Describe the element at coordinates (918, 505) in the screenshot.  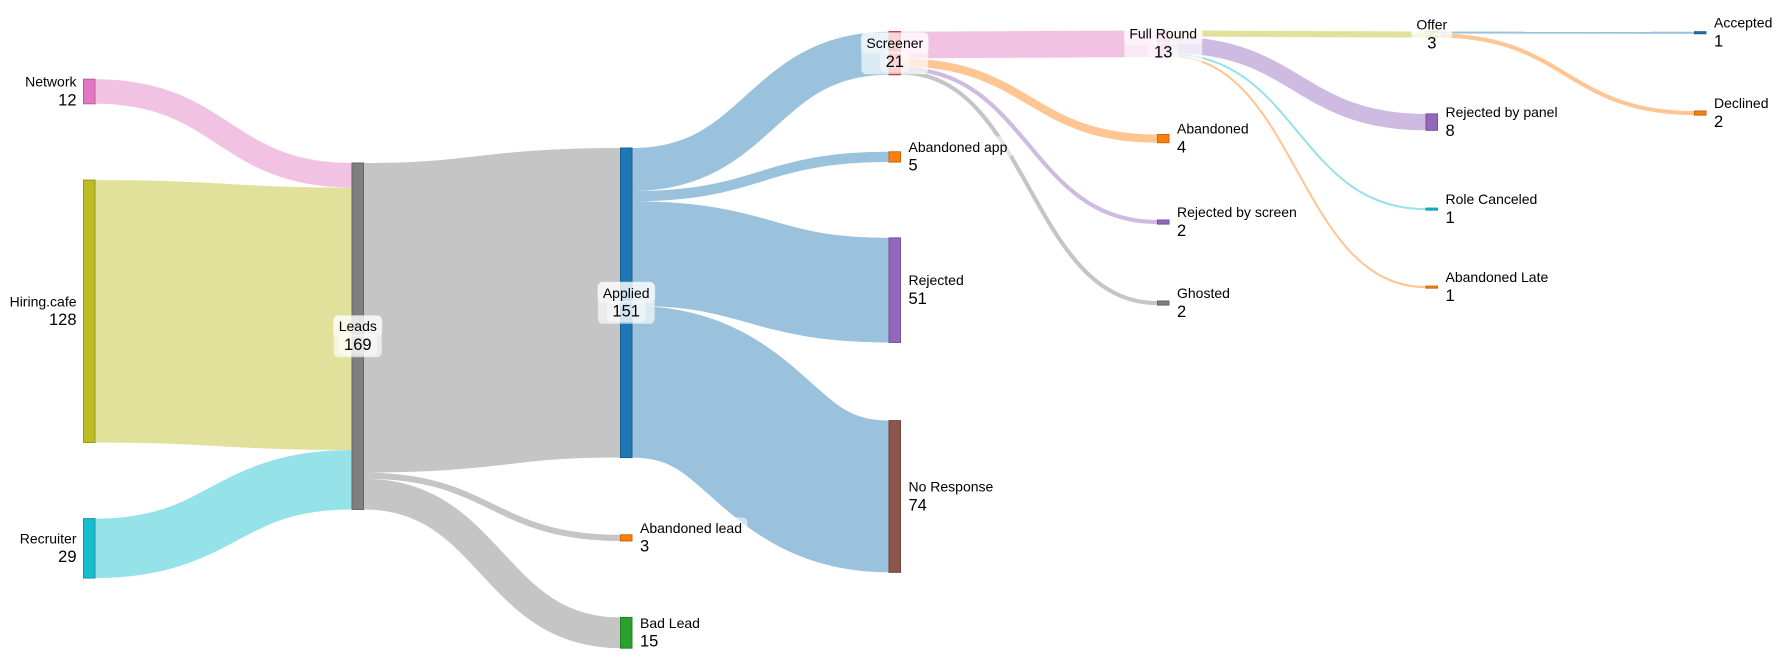
I see `svg-text: 74` at that location.